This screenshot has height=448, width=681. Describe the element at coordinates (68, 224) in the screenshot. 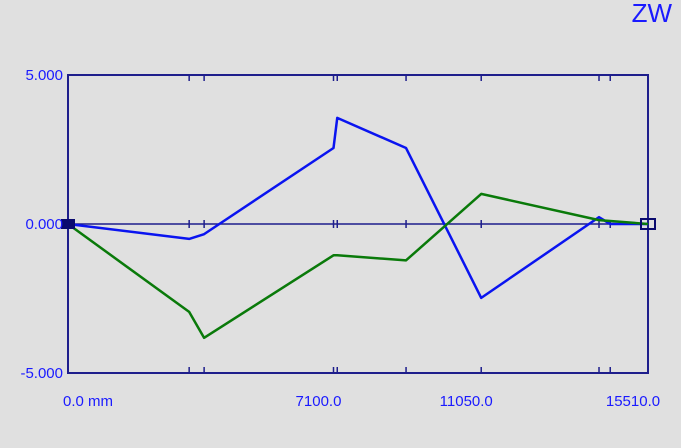

I see `start-support-marker` at that location.